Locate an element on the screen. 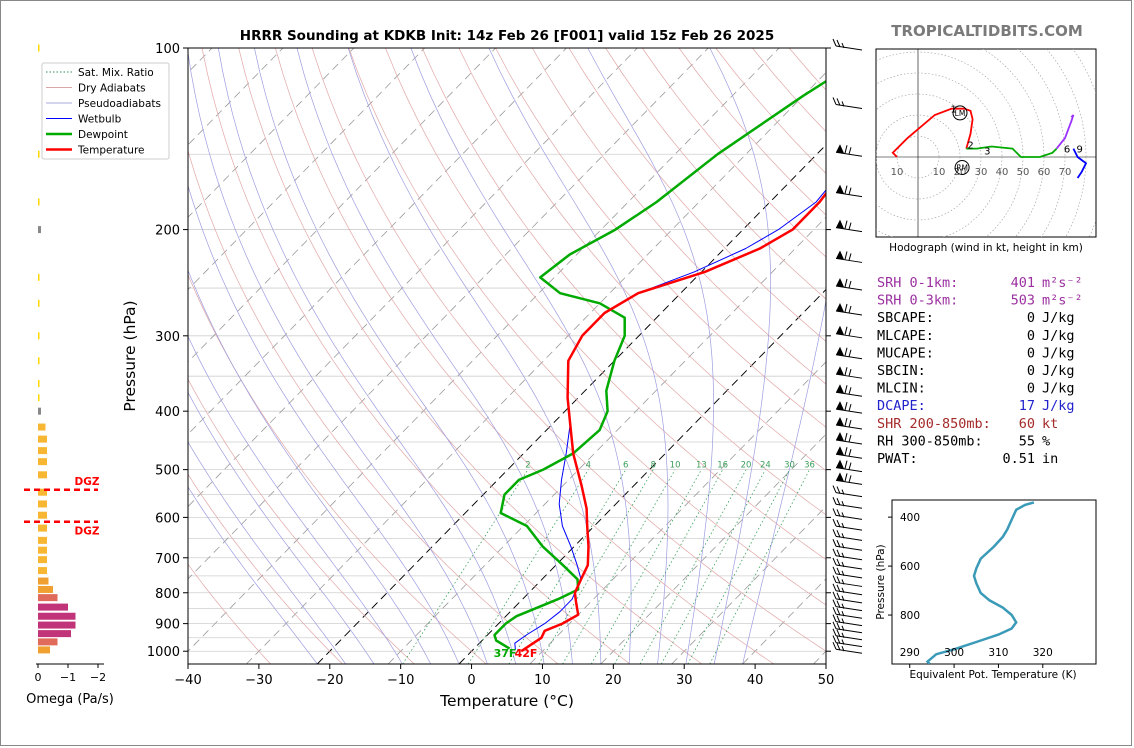 Image resolution: width=1134 pixels, height=748 pixels. theta-e-line is located at coordinates (980, 582).